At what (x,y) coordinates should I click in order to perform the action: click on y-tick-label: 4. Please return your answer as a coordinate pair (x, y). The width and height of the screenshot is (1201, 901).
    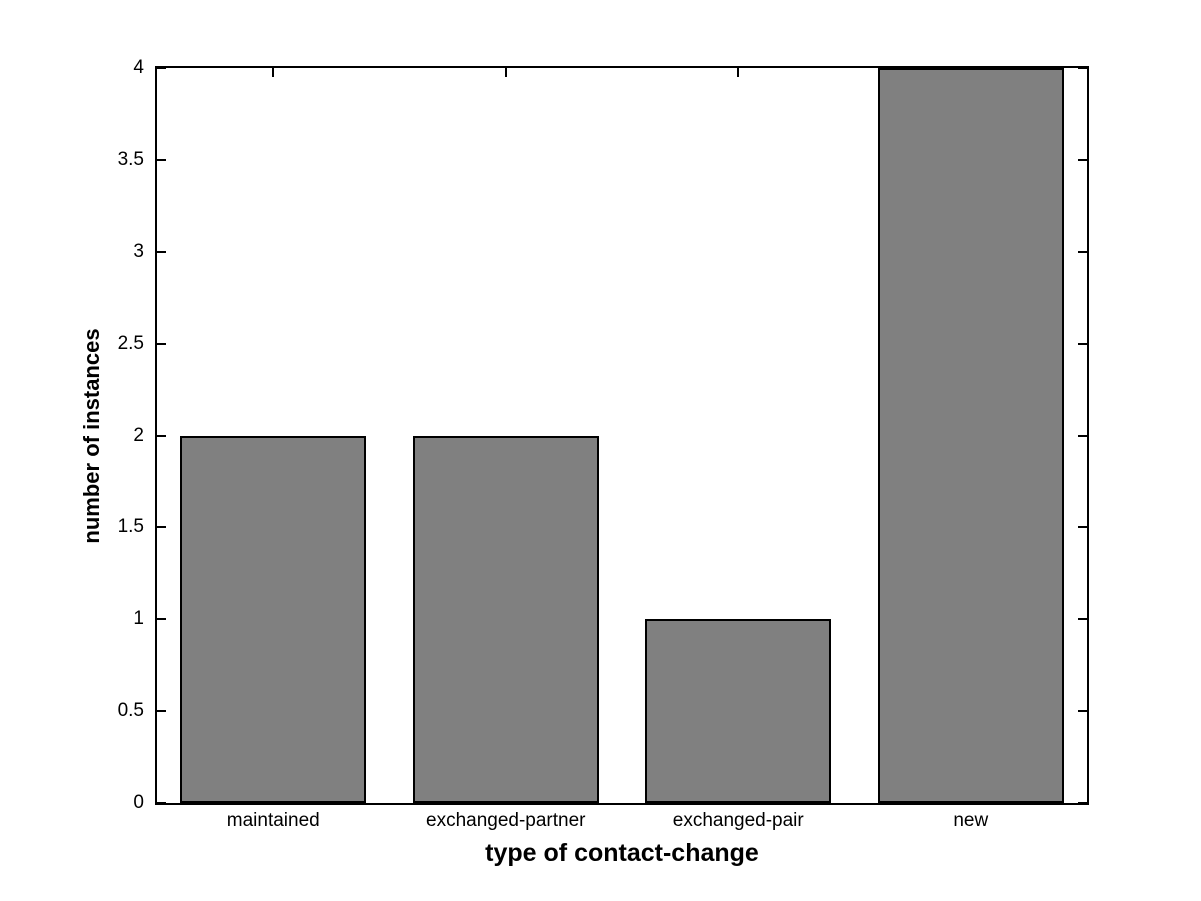
    Looking at the image, I should click on (138, 67).